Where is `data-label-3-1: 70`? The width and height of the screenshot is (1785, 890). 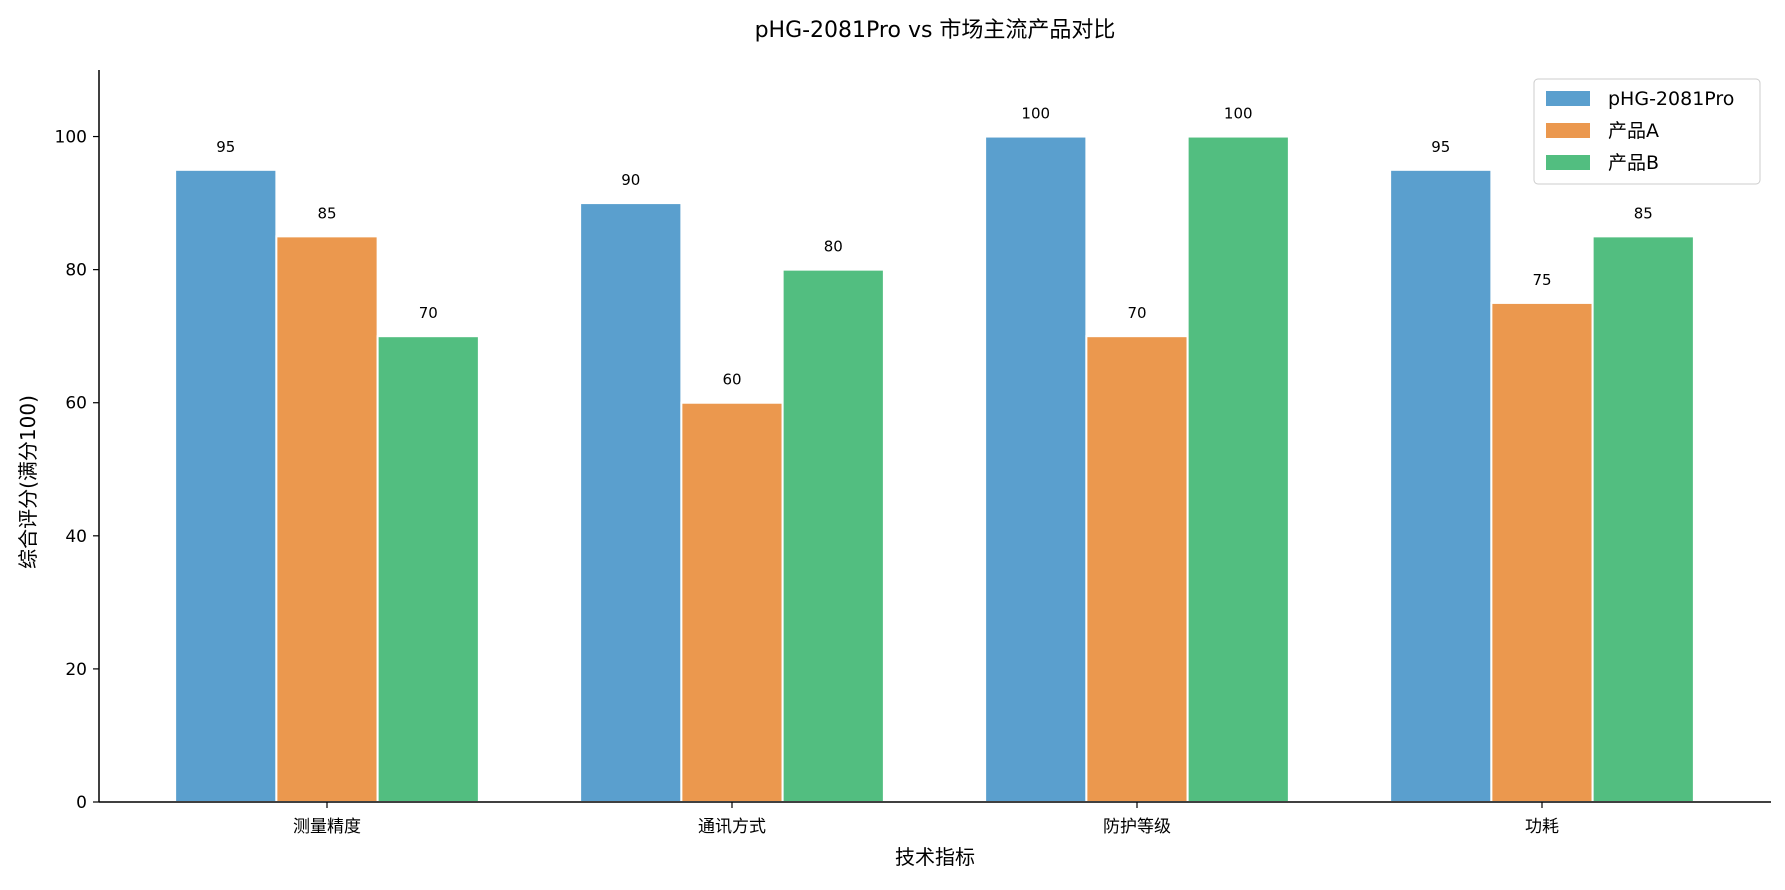
data-label-3-1: 70 is located at coordinates (428, 313).